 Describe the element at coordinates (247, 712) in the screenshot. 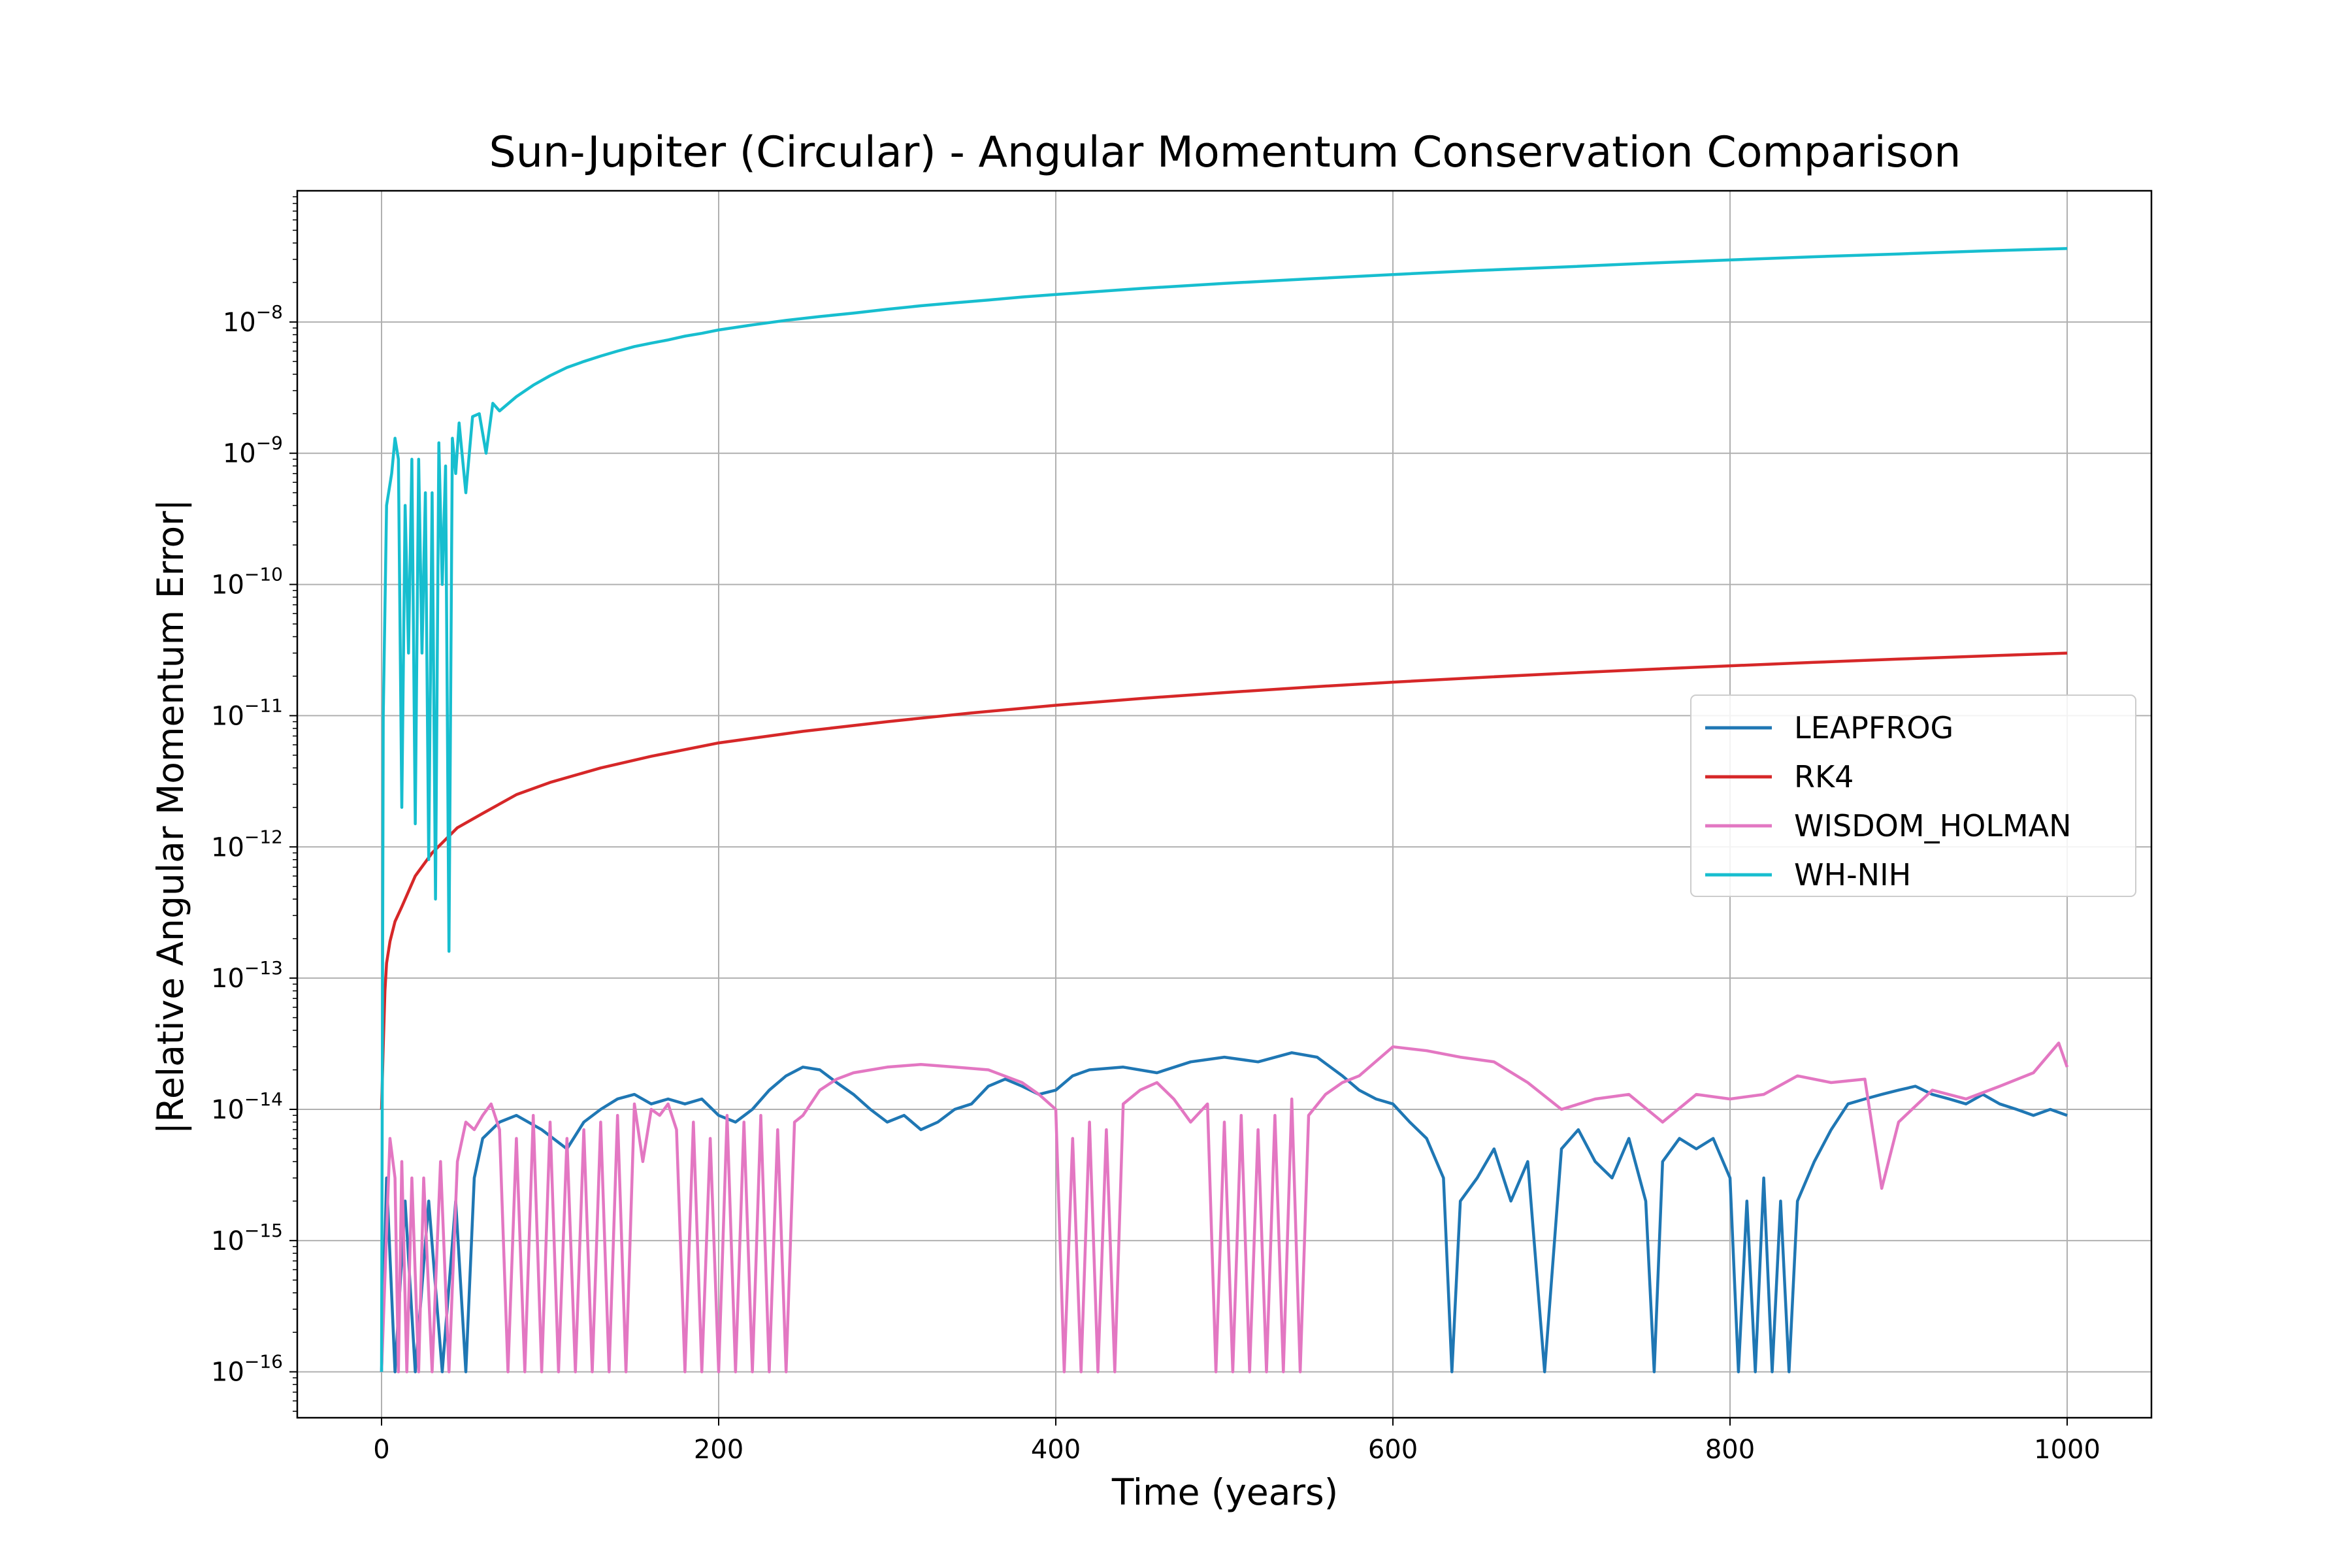

I see `y-tick-label: 10⁻¹¹` at that location.